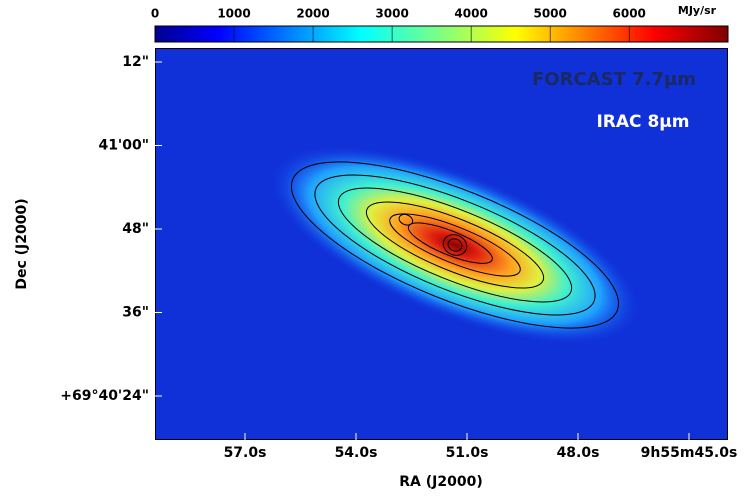 The width and height of the screenshot is (749, 496). I want to click on y-axis-label: Dec (J2000), so click(22, 243).